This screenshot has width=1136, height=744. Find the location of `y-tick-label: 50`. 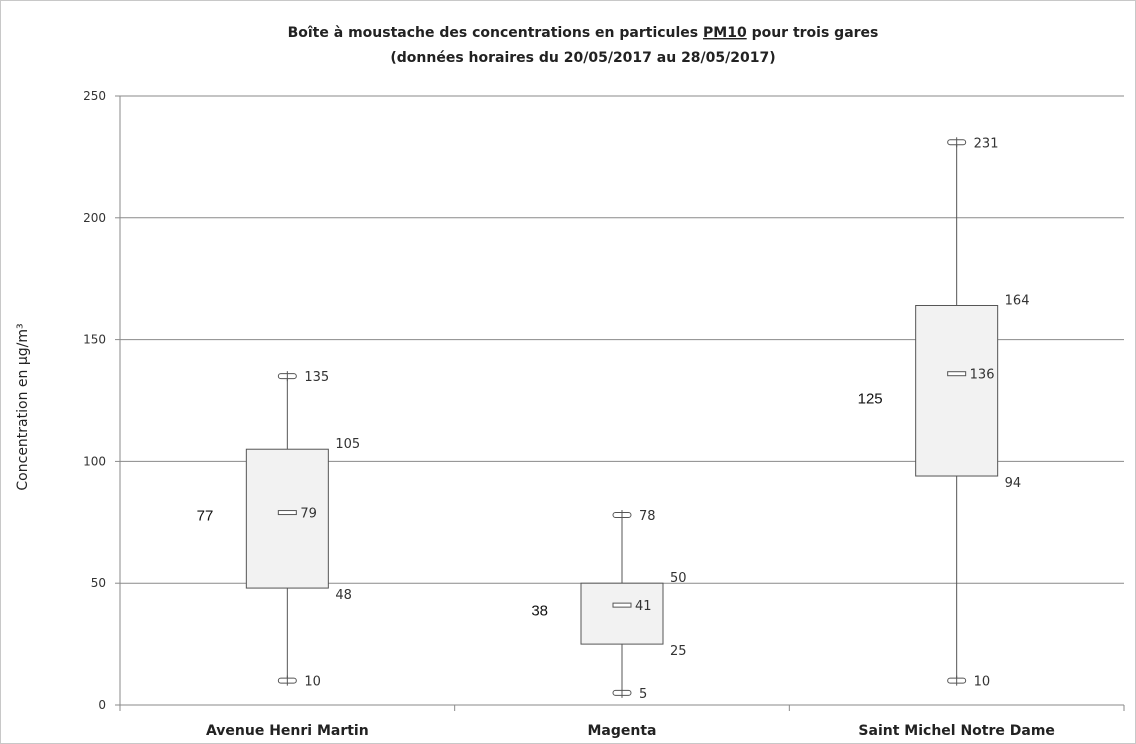

y-tick-label: 50 is located at coordinates (98, 583).